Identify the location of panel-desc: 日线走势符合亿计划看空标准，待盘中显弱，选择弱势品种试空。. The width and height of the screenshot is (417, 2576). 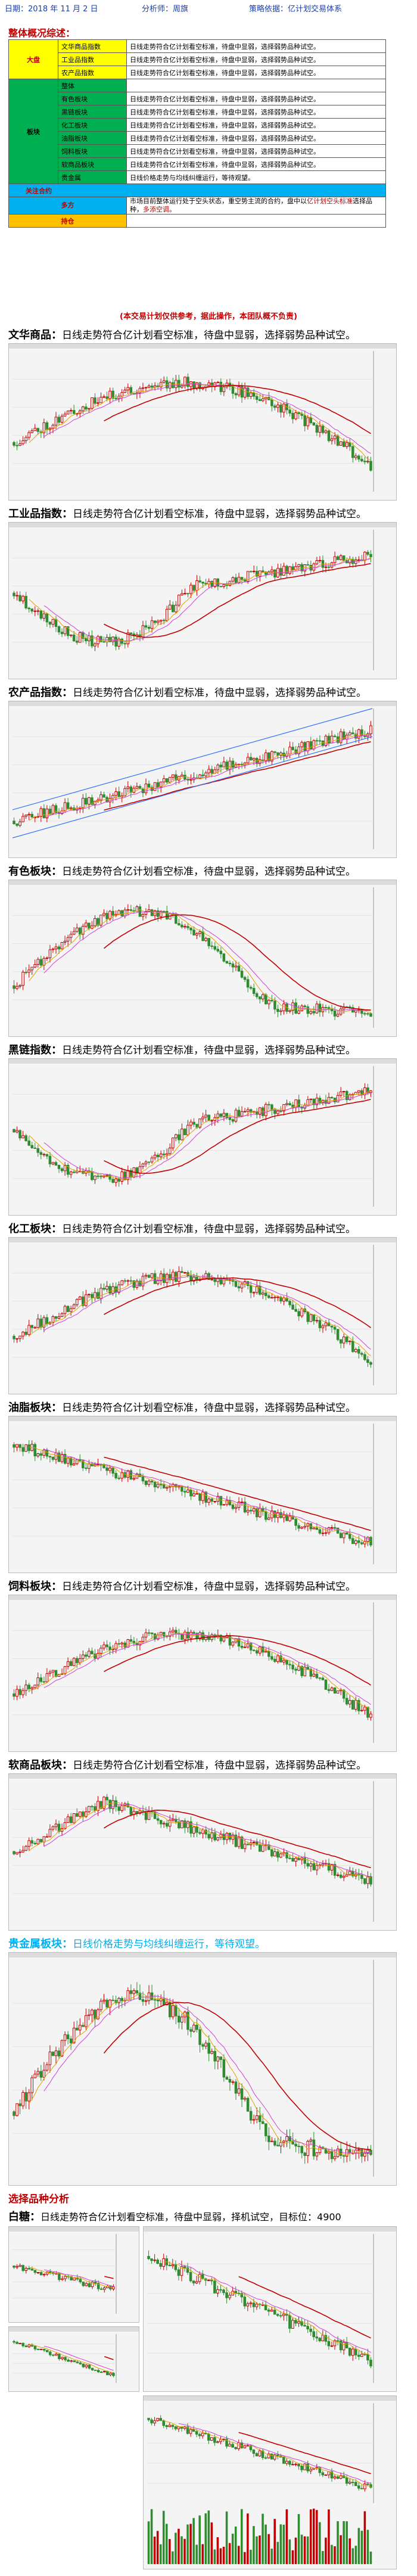
(209, 1587).